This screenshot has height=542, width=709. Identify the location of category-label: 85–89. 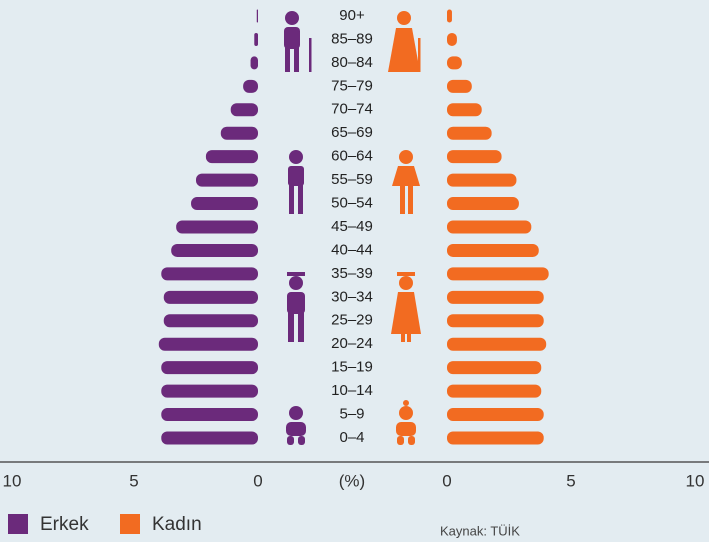
(352, 38).